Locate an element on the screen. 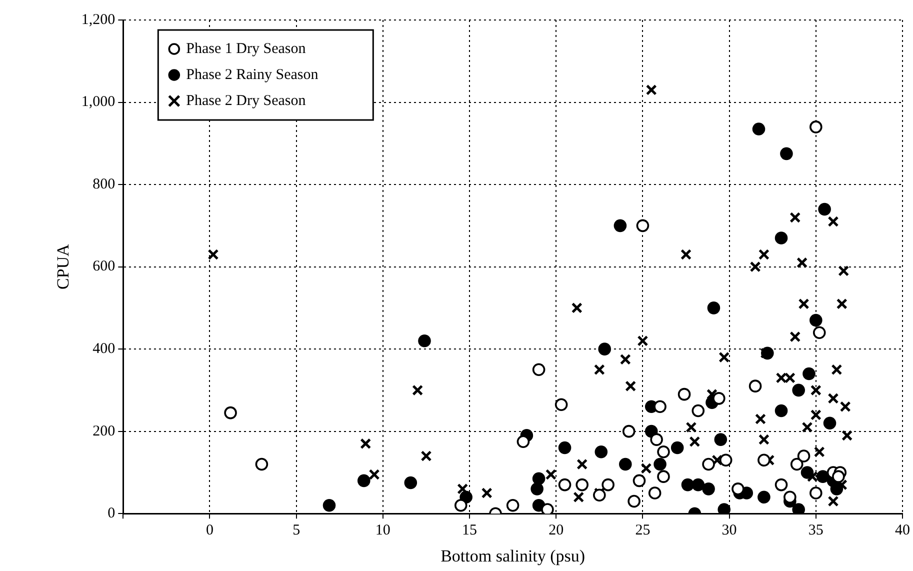 This screenshot has width=913, height=571. legend-label: Phase 2 Rainy Season is located at coordinates (252, 74).